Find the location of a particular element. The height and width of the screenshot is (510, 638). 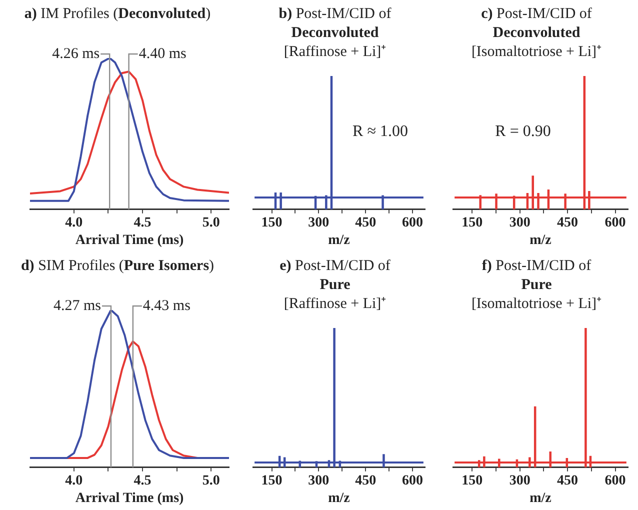

chart-title: a) IM Profiles (Deconvoluted) is located at coordinates (117, 14).